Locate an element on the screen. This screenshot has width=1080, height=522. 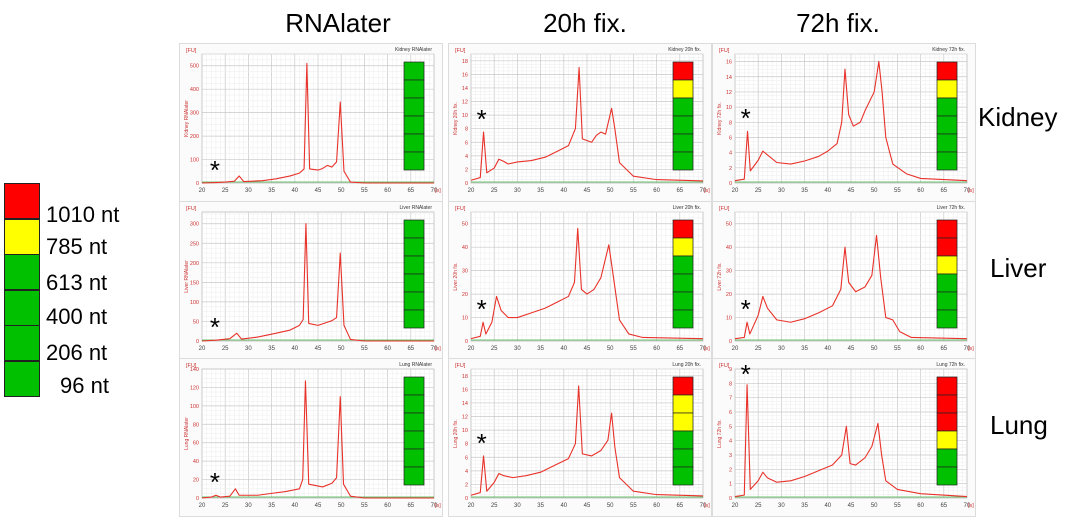
row-title-kidney: Kidney is located at coordinates (1018, 117).